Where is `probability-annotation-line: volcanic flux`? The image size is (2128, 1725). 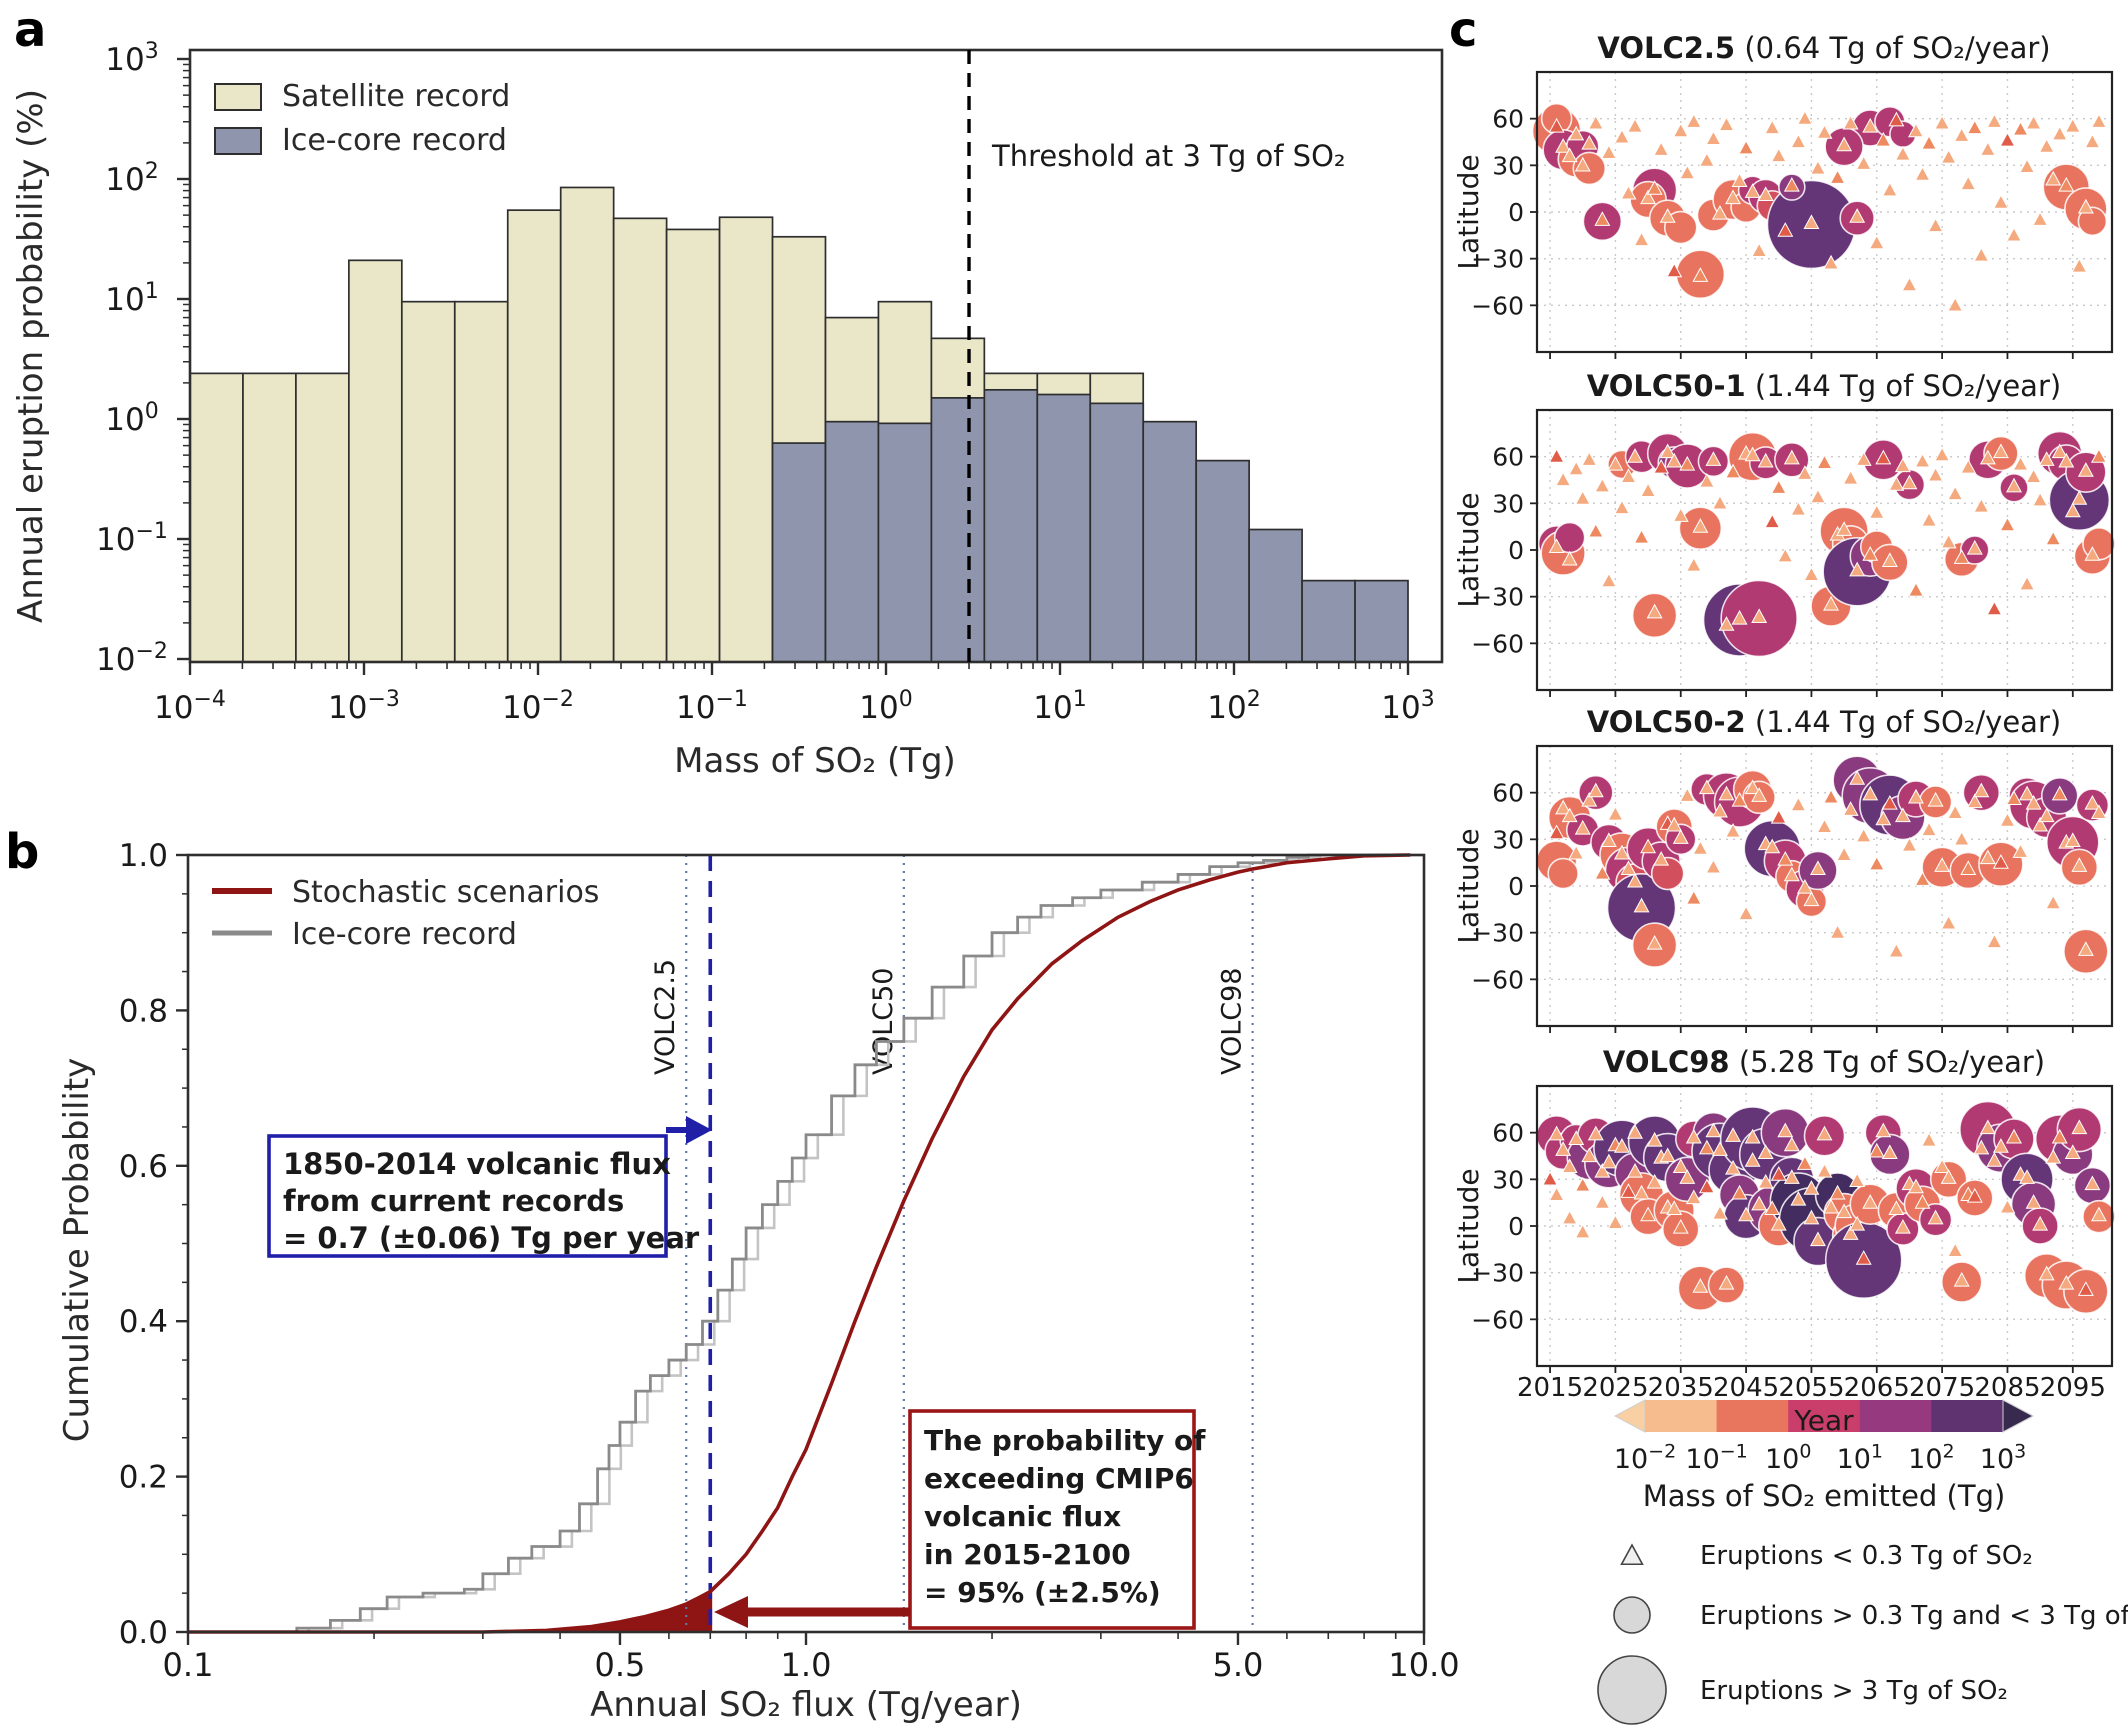
probability-annotation-line: volcanic flux is located at coordinates (1022, 1516).